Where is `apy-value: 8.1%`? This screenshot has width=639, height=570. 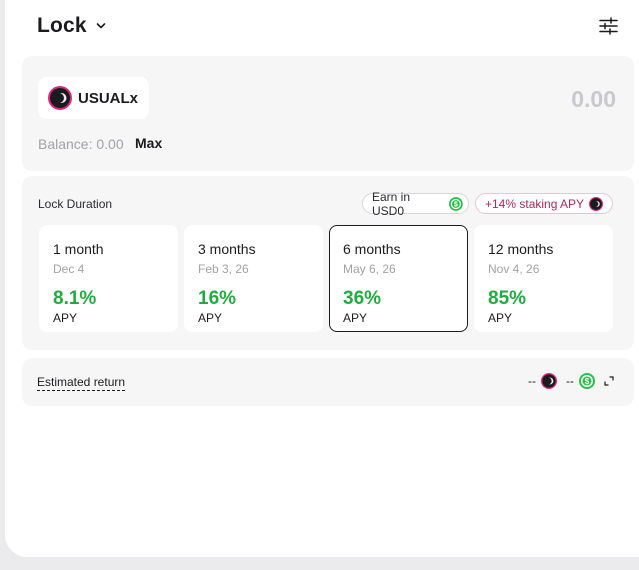 apy-value: 8.1% is located at coordinates (75, 298).